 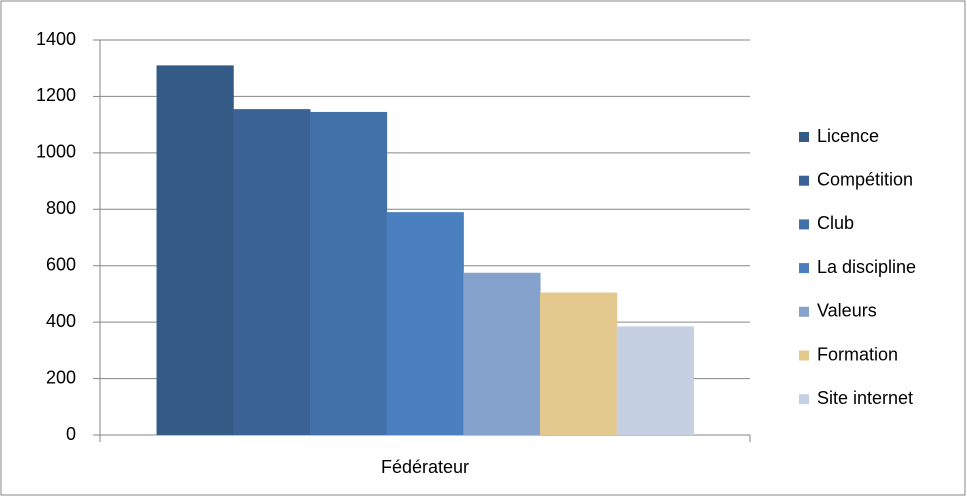 What do you see at coordinates (71, 434) in the screenshot?
I see `y-tick-label: 0` at bounding box center [71, 434].